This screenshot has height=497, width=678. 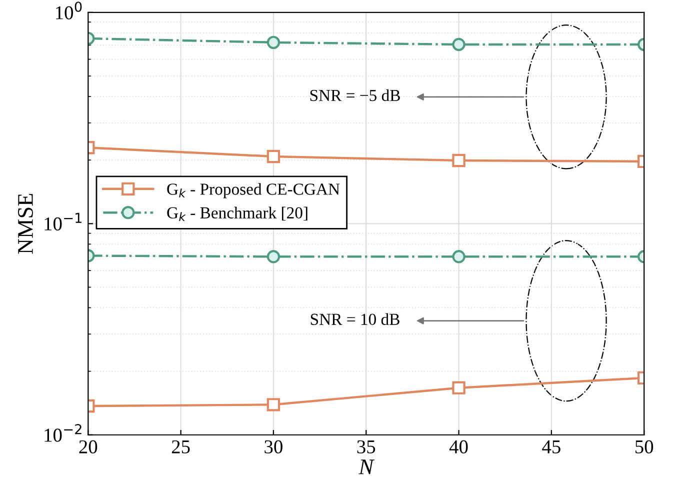 What do you see at coordinates (458, 447) in the screenshot?
I see `x-tick-label: 40` at bounding box center [458, 447].